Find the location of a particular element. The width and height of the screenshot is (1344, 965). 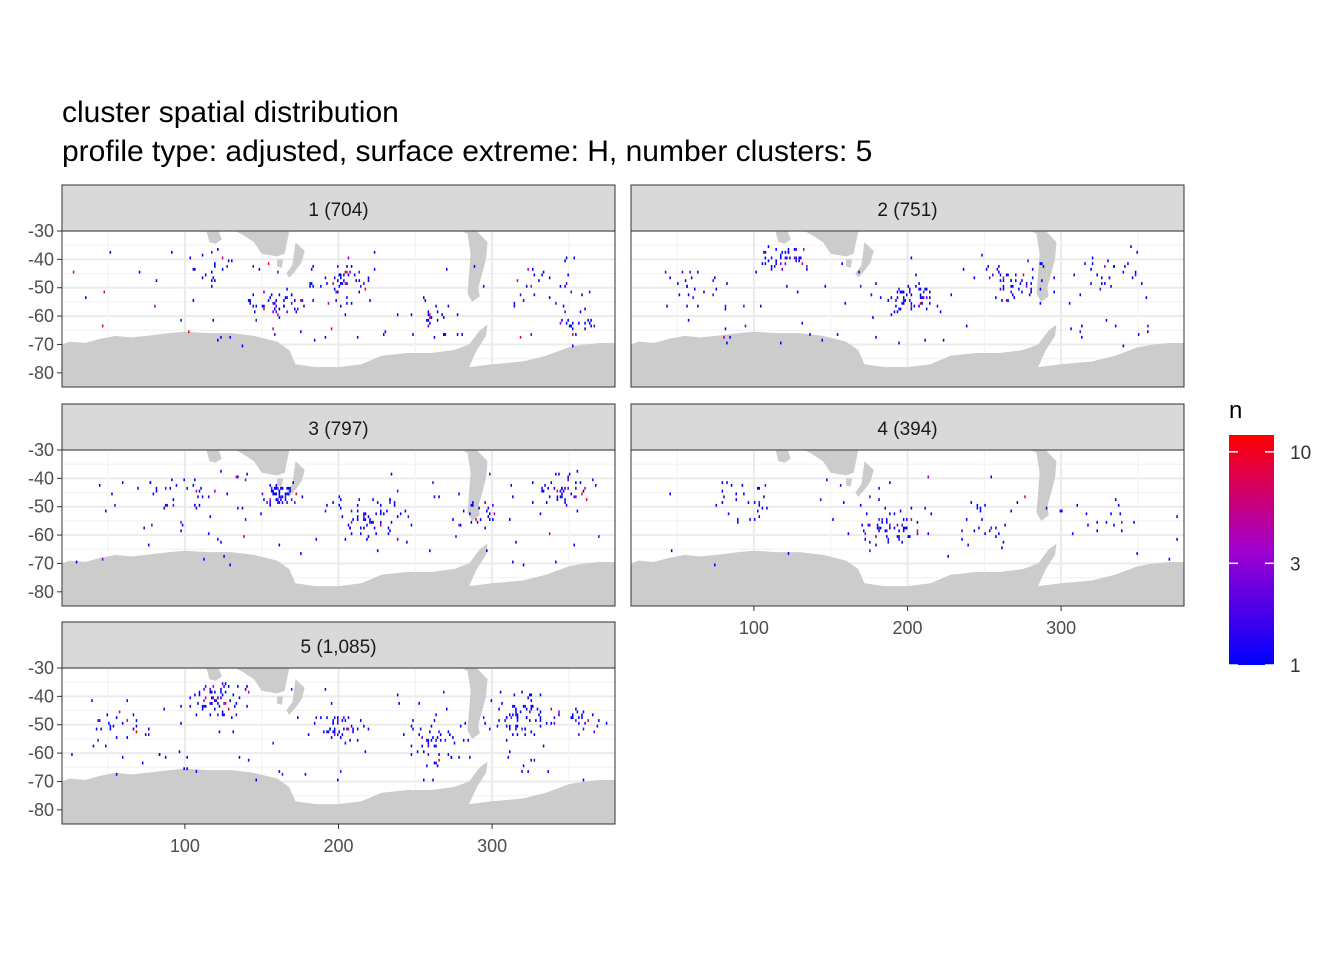

australia-land is located at coordinates (262, 244).